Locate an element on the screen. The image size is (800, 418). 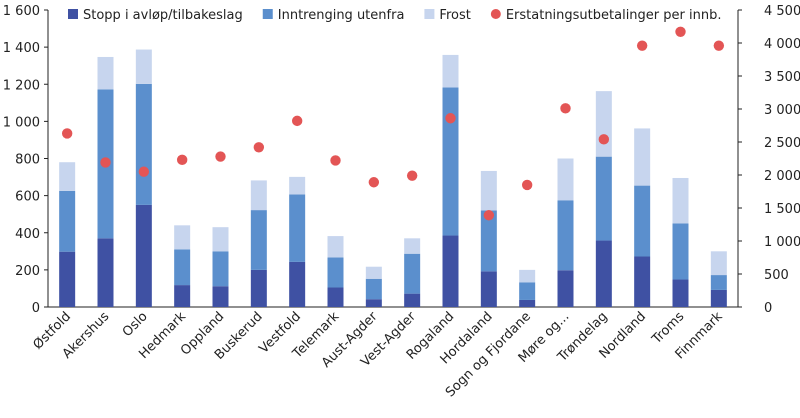
left-tick-label: 1 400 is located at coordinates (21, 48).